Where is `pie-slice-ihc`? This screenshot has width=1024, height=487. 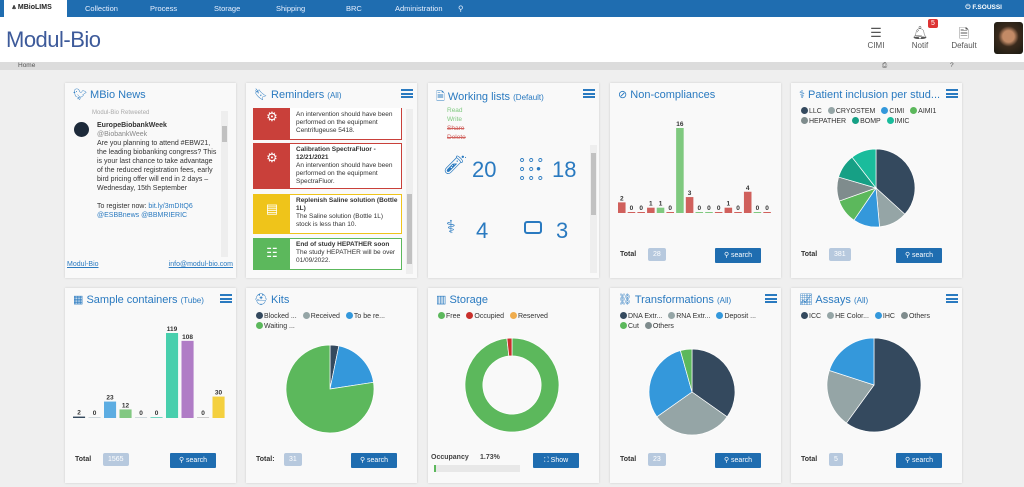 pie-slice-ihc is located at coordinates (851, 361).